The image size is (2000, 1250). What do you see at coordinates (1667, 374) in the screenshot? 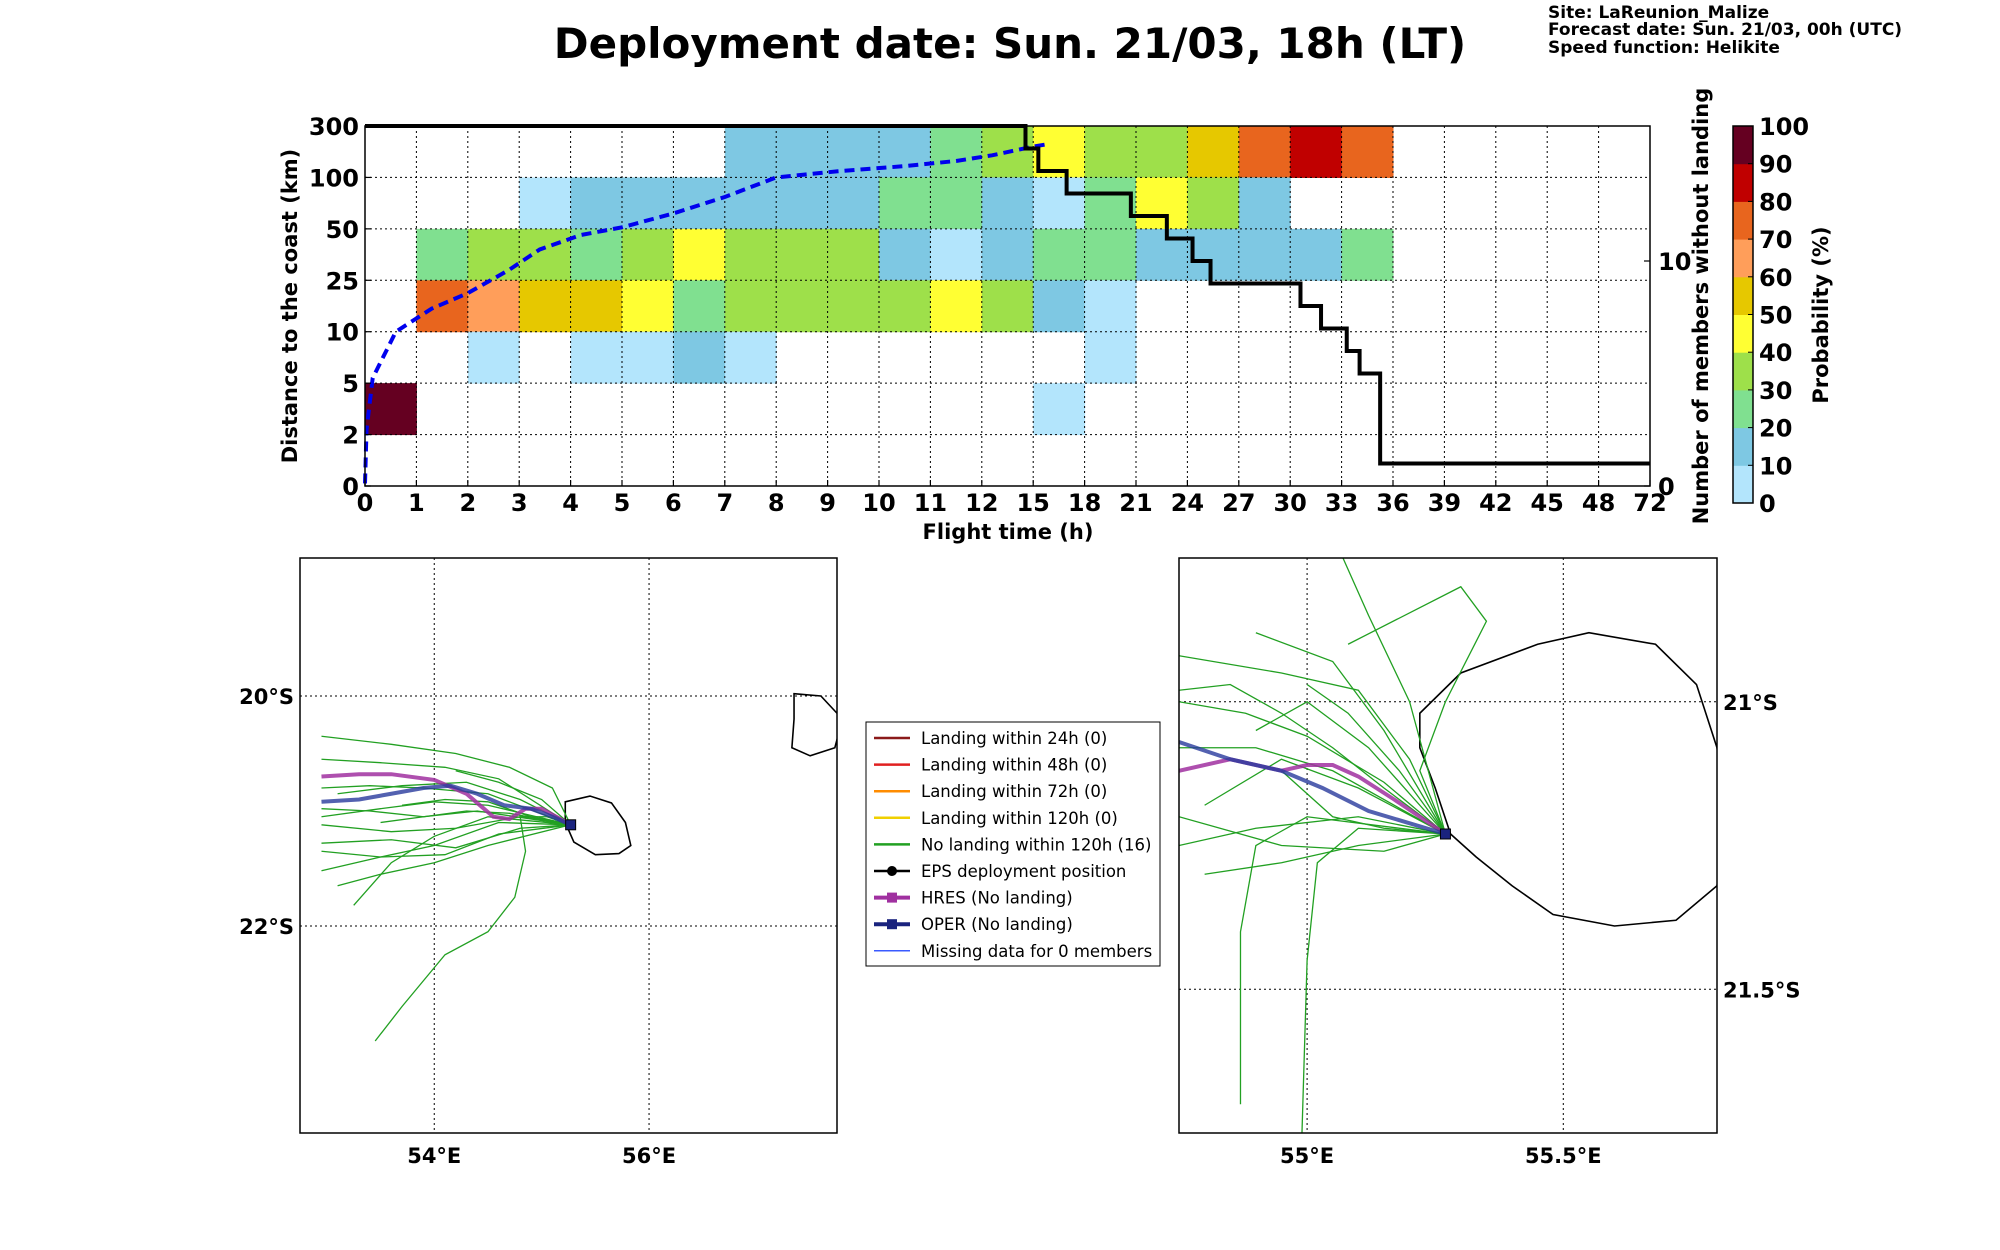
I see `y2-tick-labels: 0 10` at bounding box center [1667, 374].